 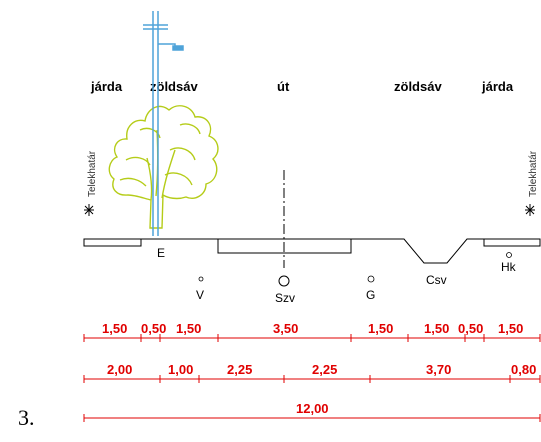 What do you see at coordinates (436, 328) in the screenshot?
I see `dim-row1-5: 1,50` at bounding box center [436, 328].